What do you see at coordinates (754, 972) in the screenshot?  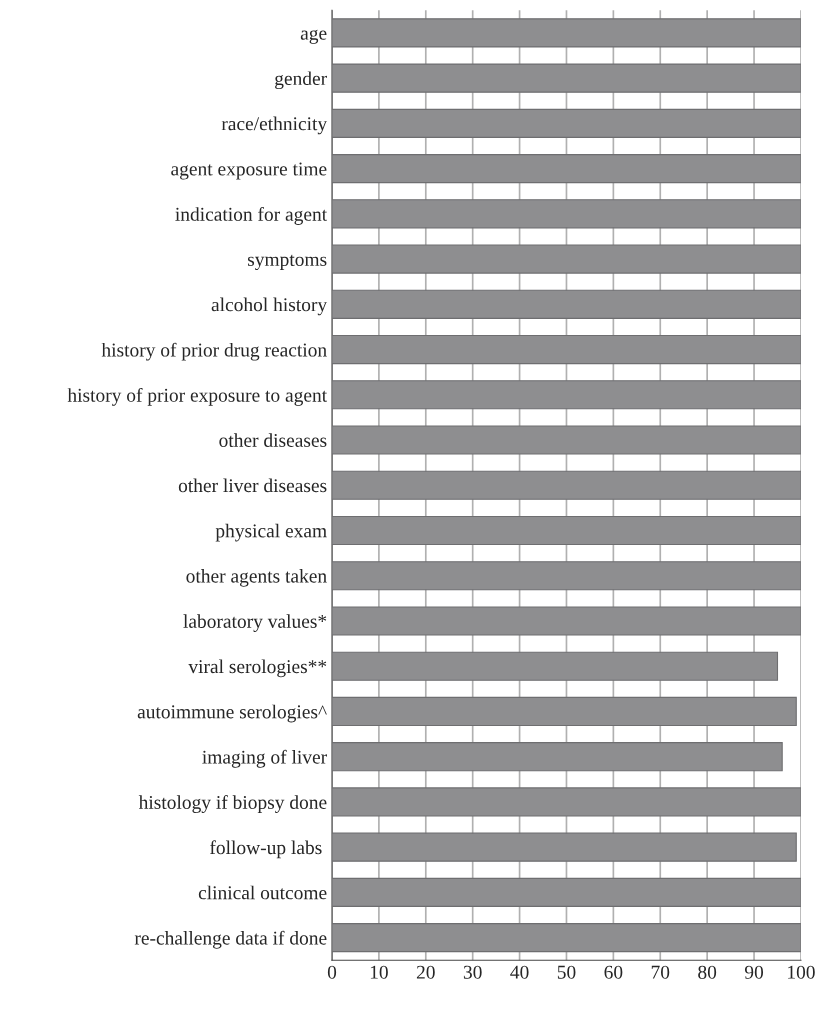 I see `x-tick-label: 90` at bounding box center [754, 972].